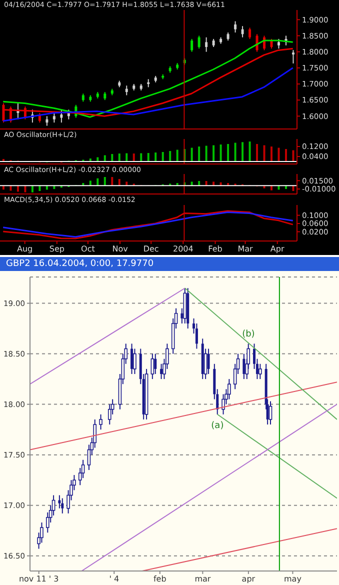 The width and height of the screenshot is (339, 585). I want to click on x-tick-label: Nov, so click(120, 249).